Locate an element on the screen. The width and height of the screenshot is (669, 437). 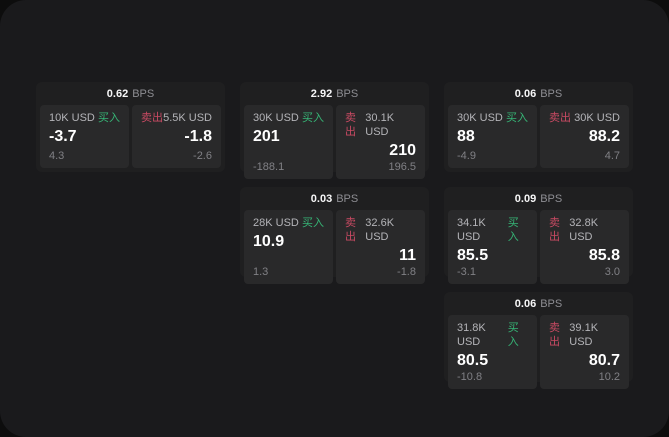
sell-notional-label: 32.6K USD is located at coordinates (380, 230).